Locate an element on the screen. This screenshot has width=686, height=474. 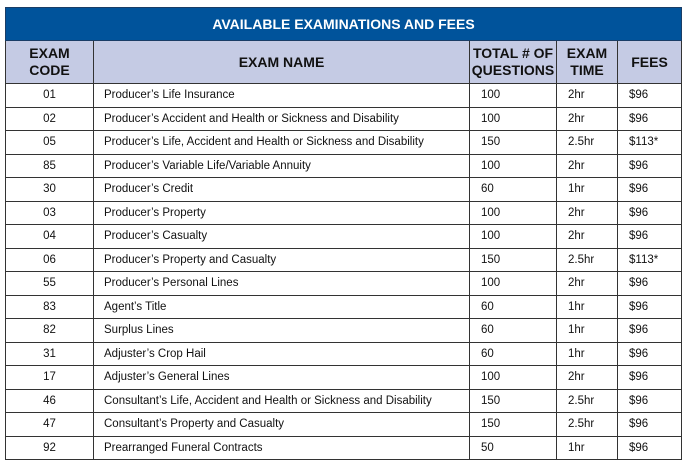
exam-name-cell: Adjuster’s General Lines is located at coordinates (281, 377).